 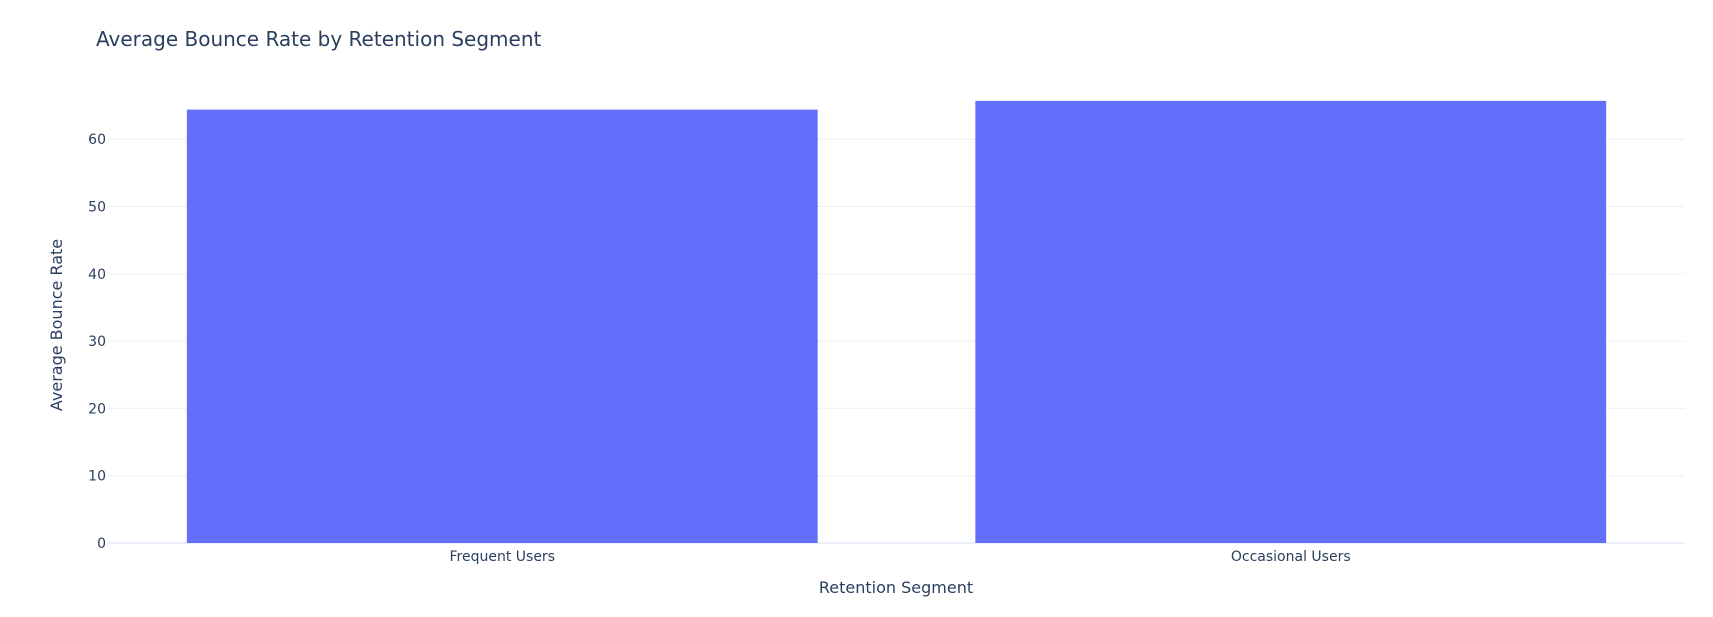 What do you see at coordinates (97, 140) in the screenshot?
I see `y-tick-label: 60` at bounding box center [97, 140].